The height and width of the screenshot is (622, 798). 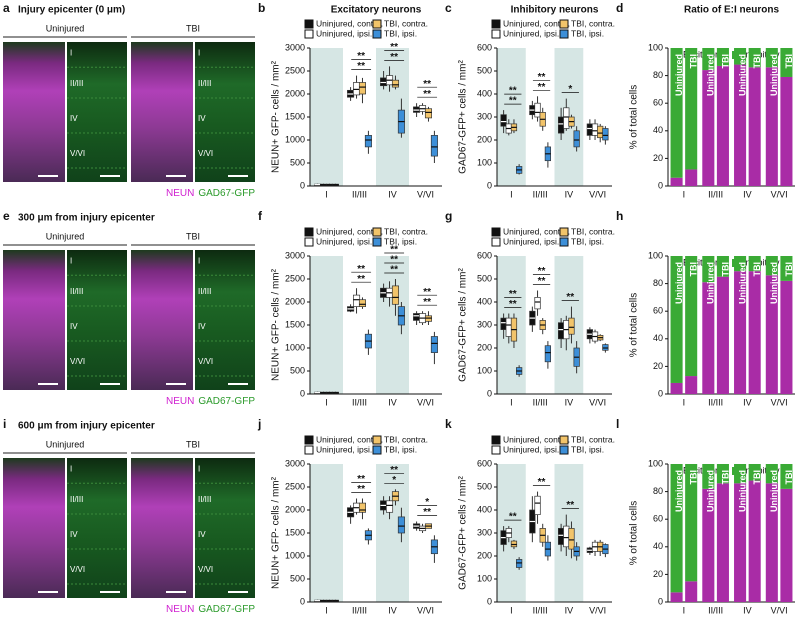 I want to click on legend-label: TBI, contra., so click(x=593, y=231).